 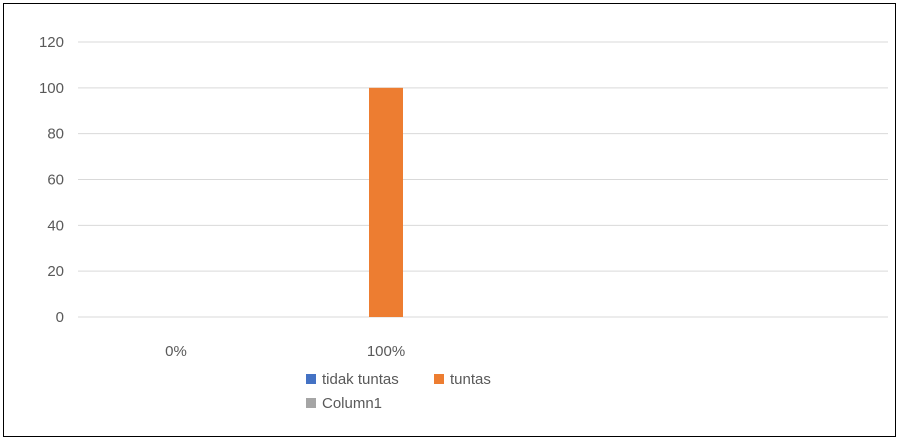 I want to click on y-tick-label: 80, so click(x=55, y=134).